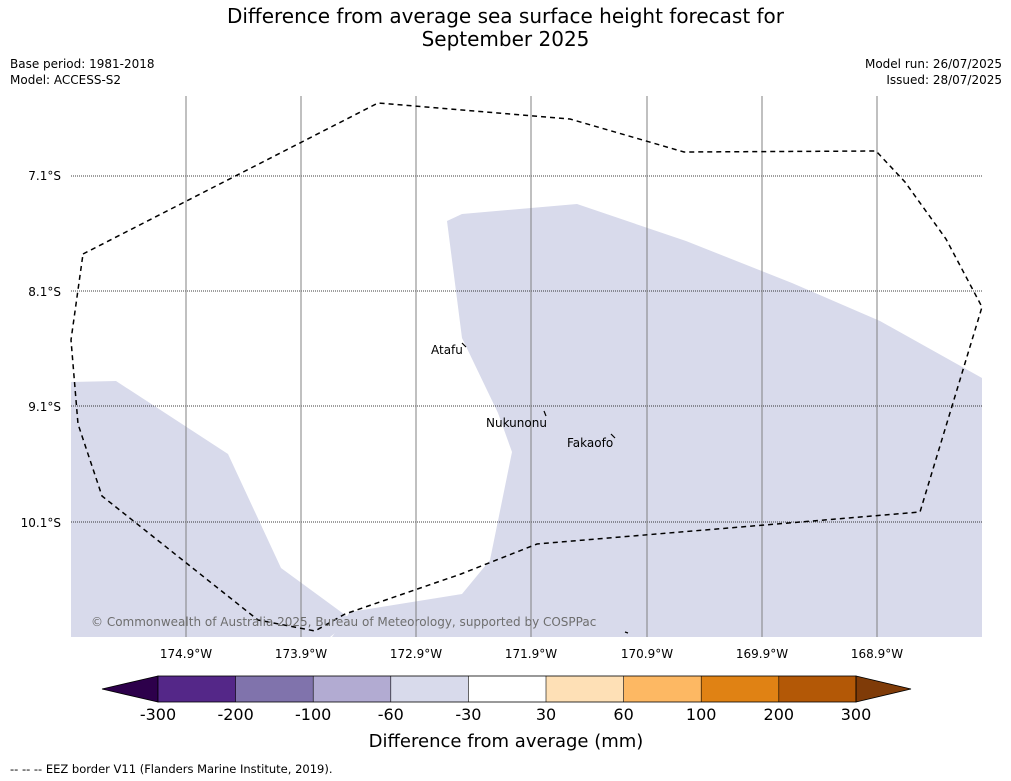  What do you see at coordinates (41, 349) in the screenshot?
I see `latitude-labels: 7.1°S 8.1°S 9.1°S 10.1°S` at bounding box center [41, 349].